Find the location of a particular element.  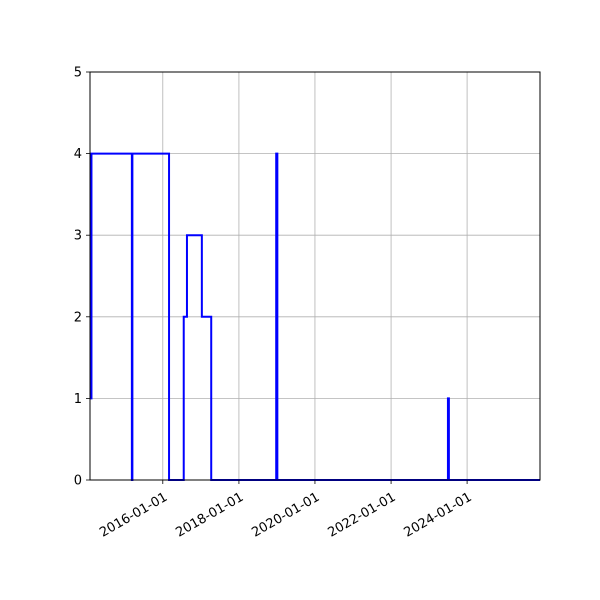

x-tick-label-0: 2016-01-01 is located at coordinates (133, 515).